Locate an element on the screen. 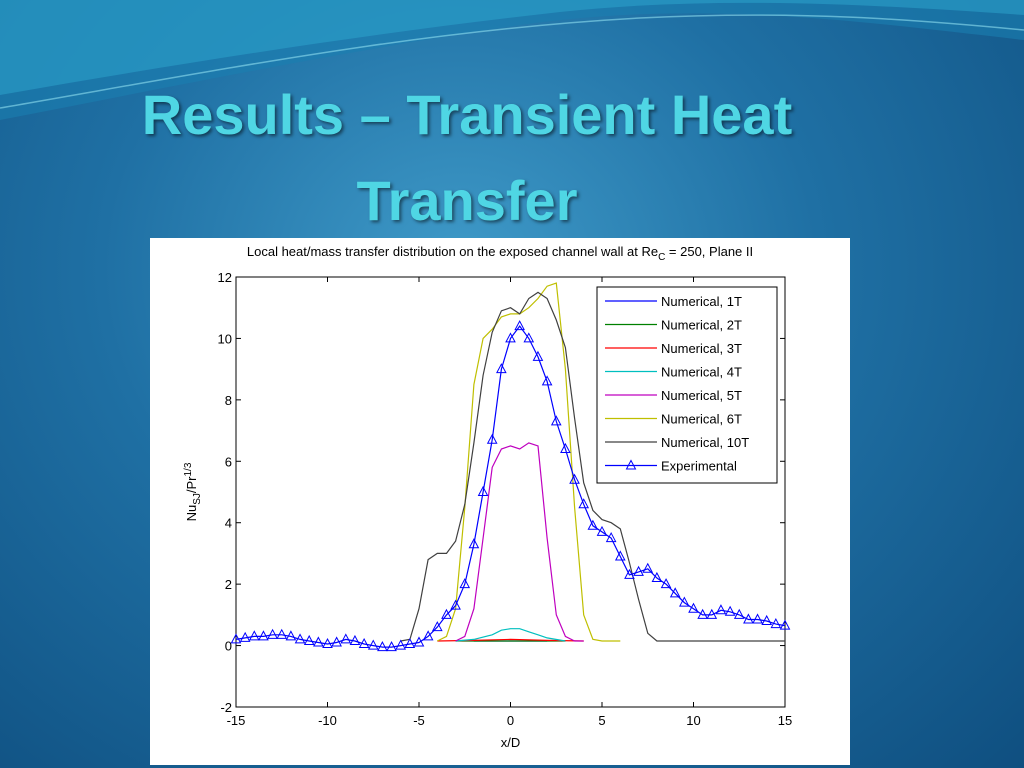 Image resolution: width=1024 pixels, height=768 pixels. x-tick-label: 5 is located at coordinates (601, 720).